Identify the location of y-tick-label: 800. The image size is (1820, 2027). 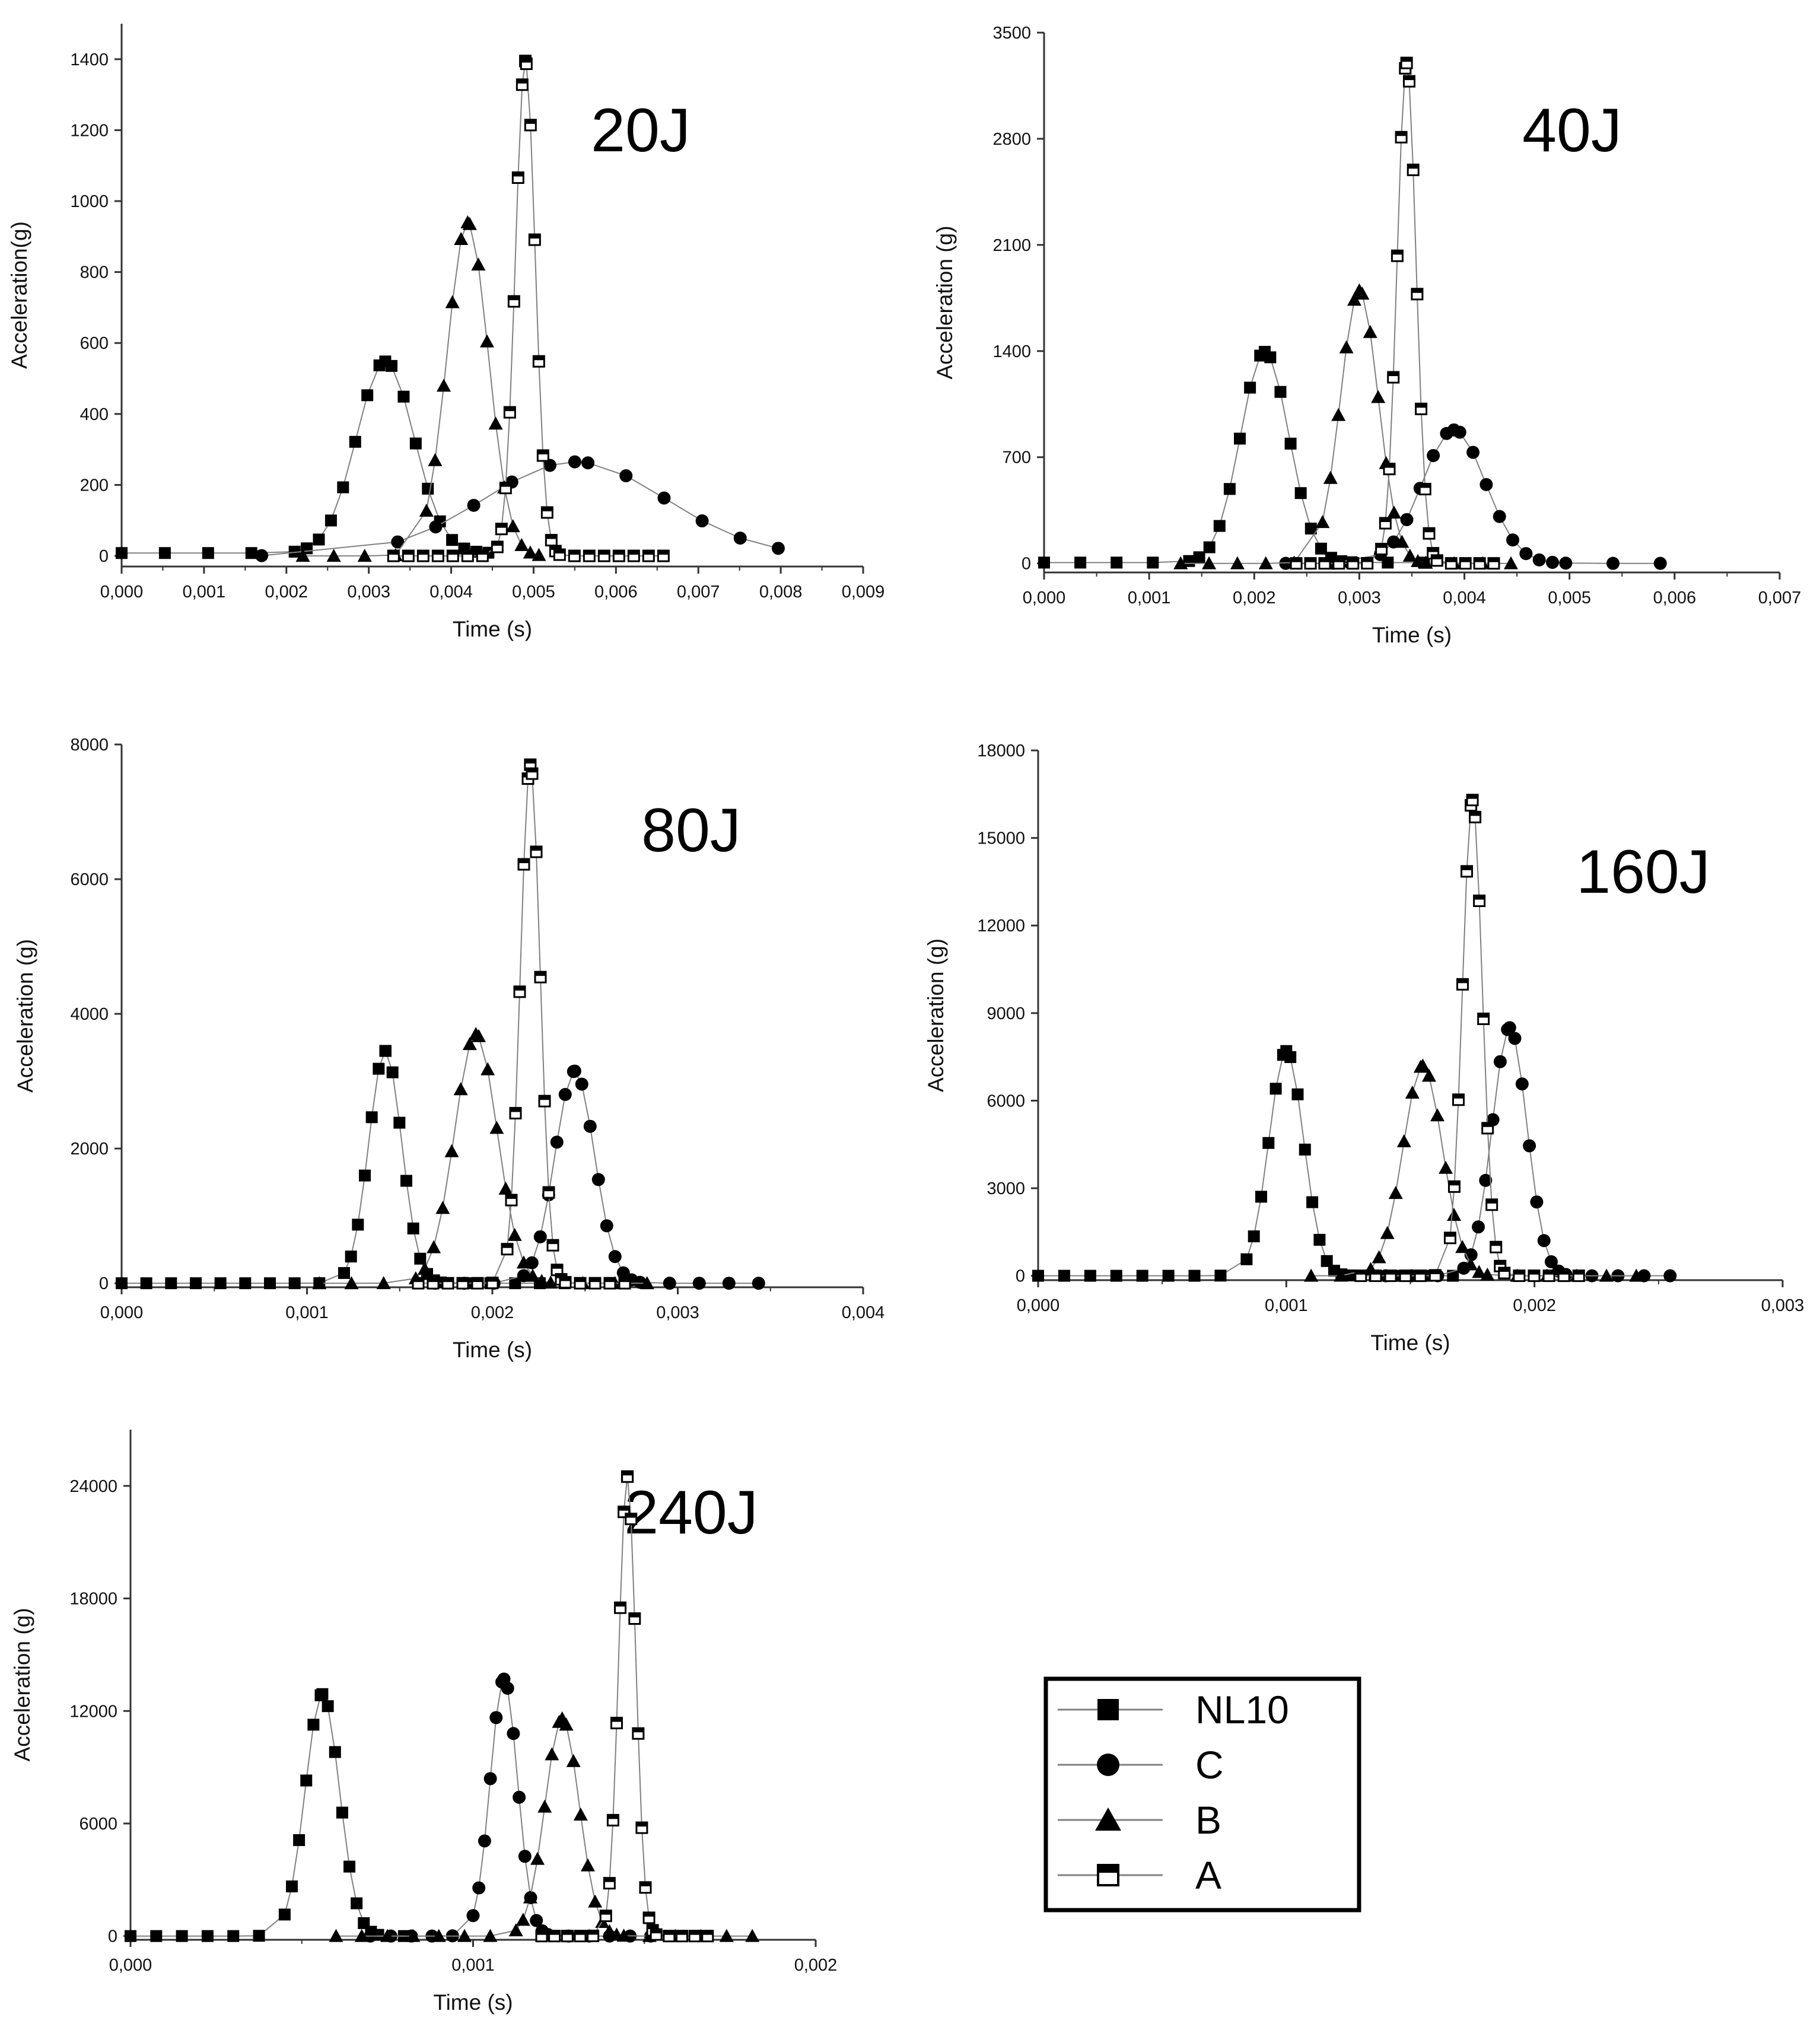
(94, 272).